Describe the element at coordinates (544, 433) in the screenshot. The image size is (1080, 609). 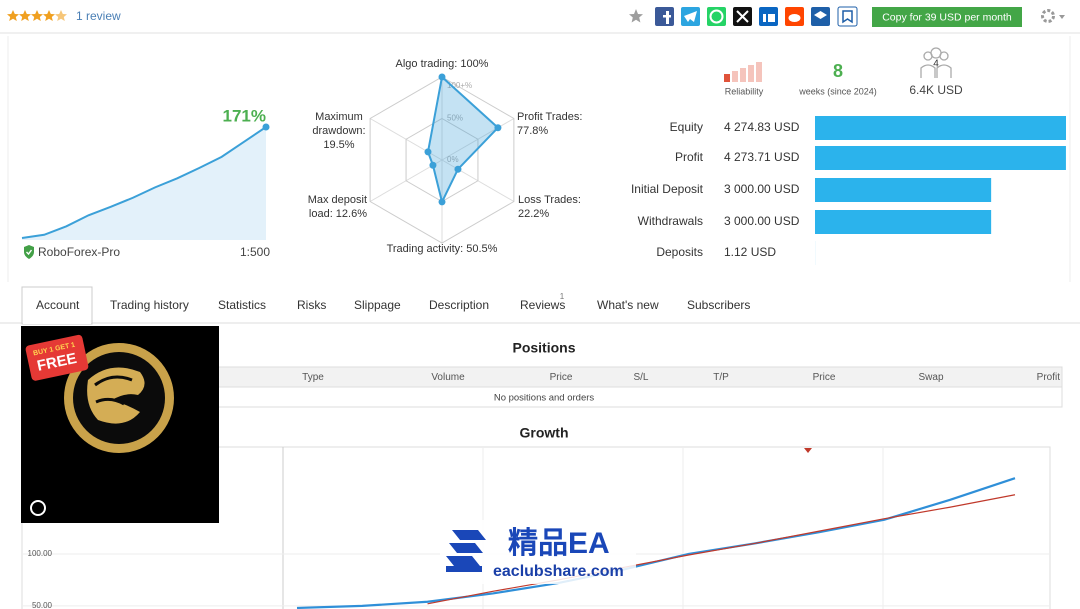
I see `growth-title: Growth` at that location.